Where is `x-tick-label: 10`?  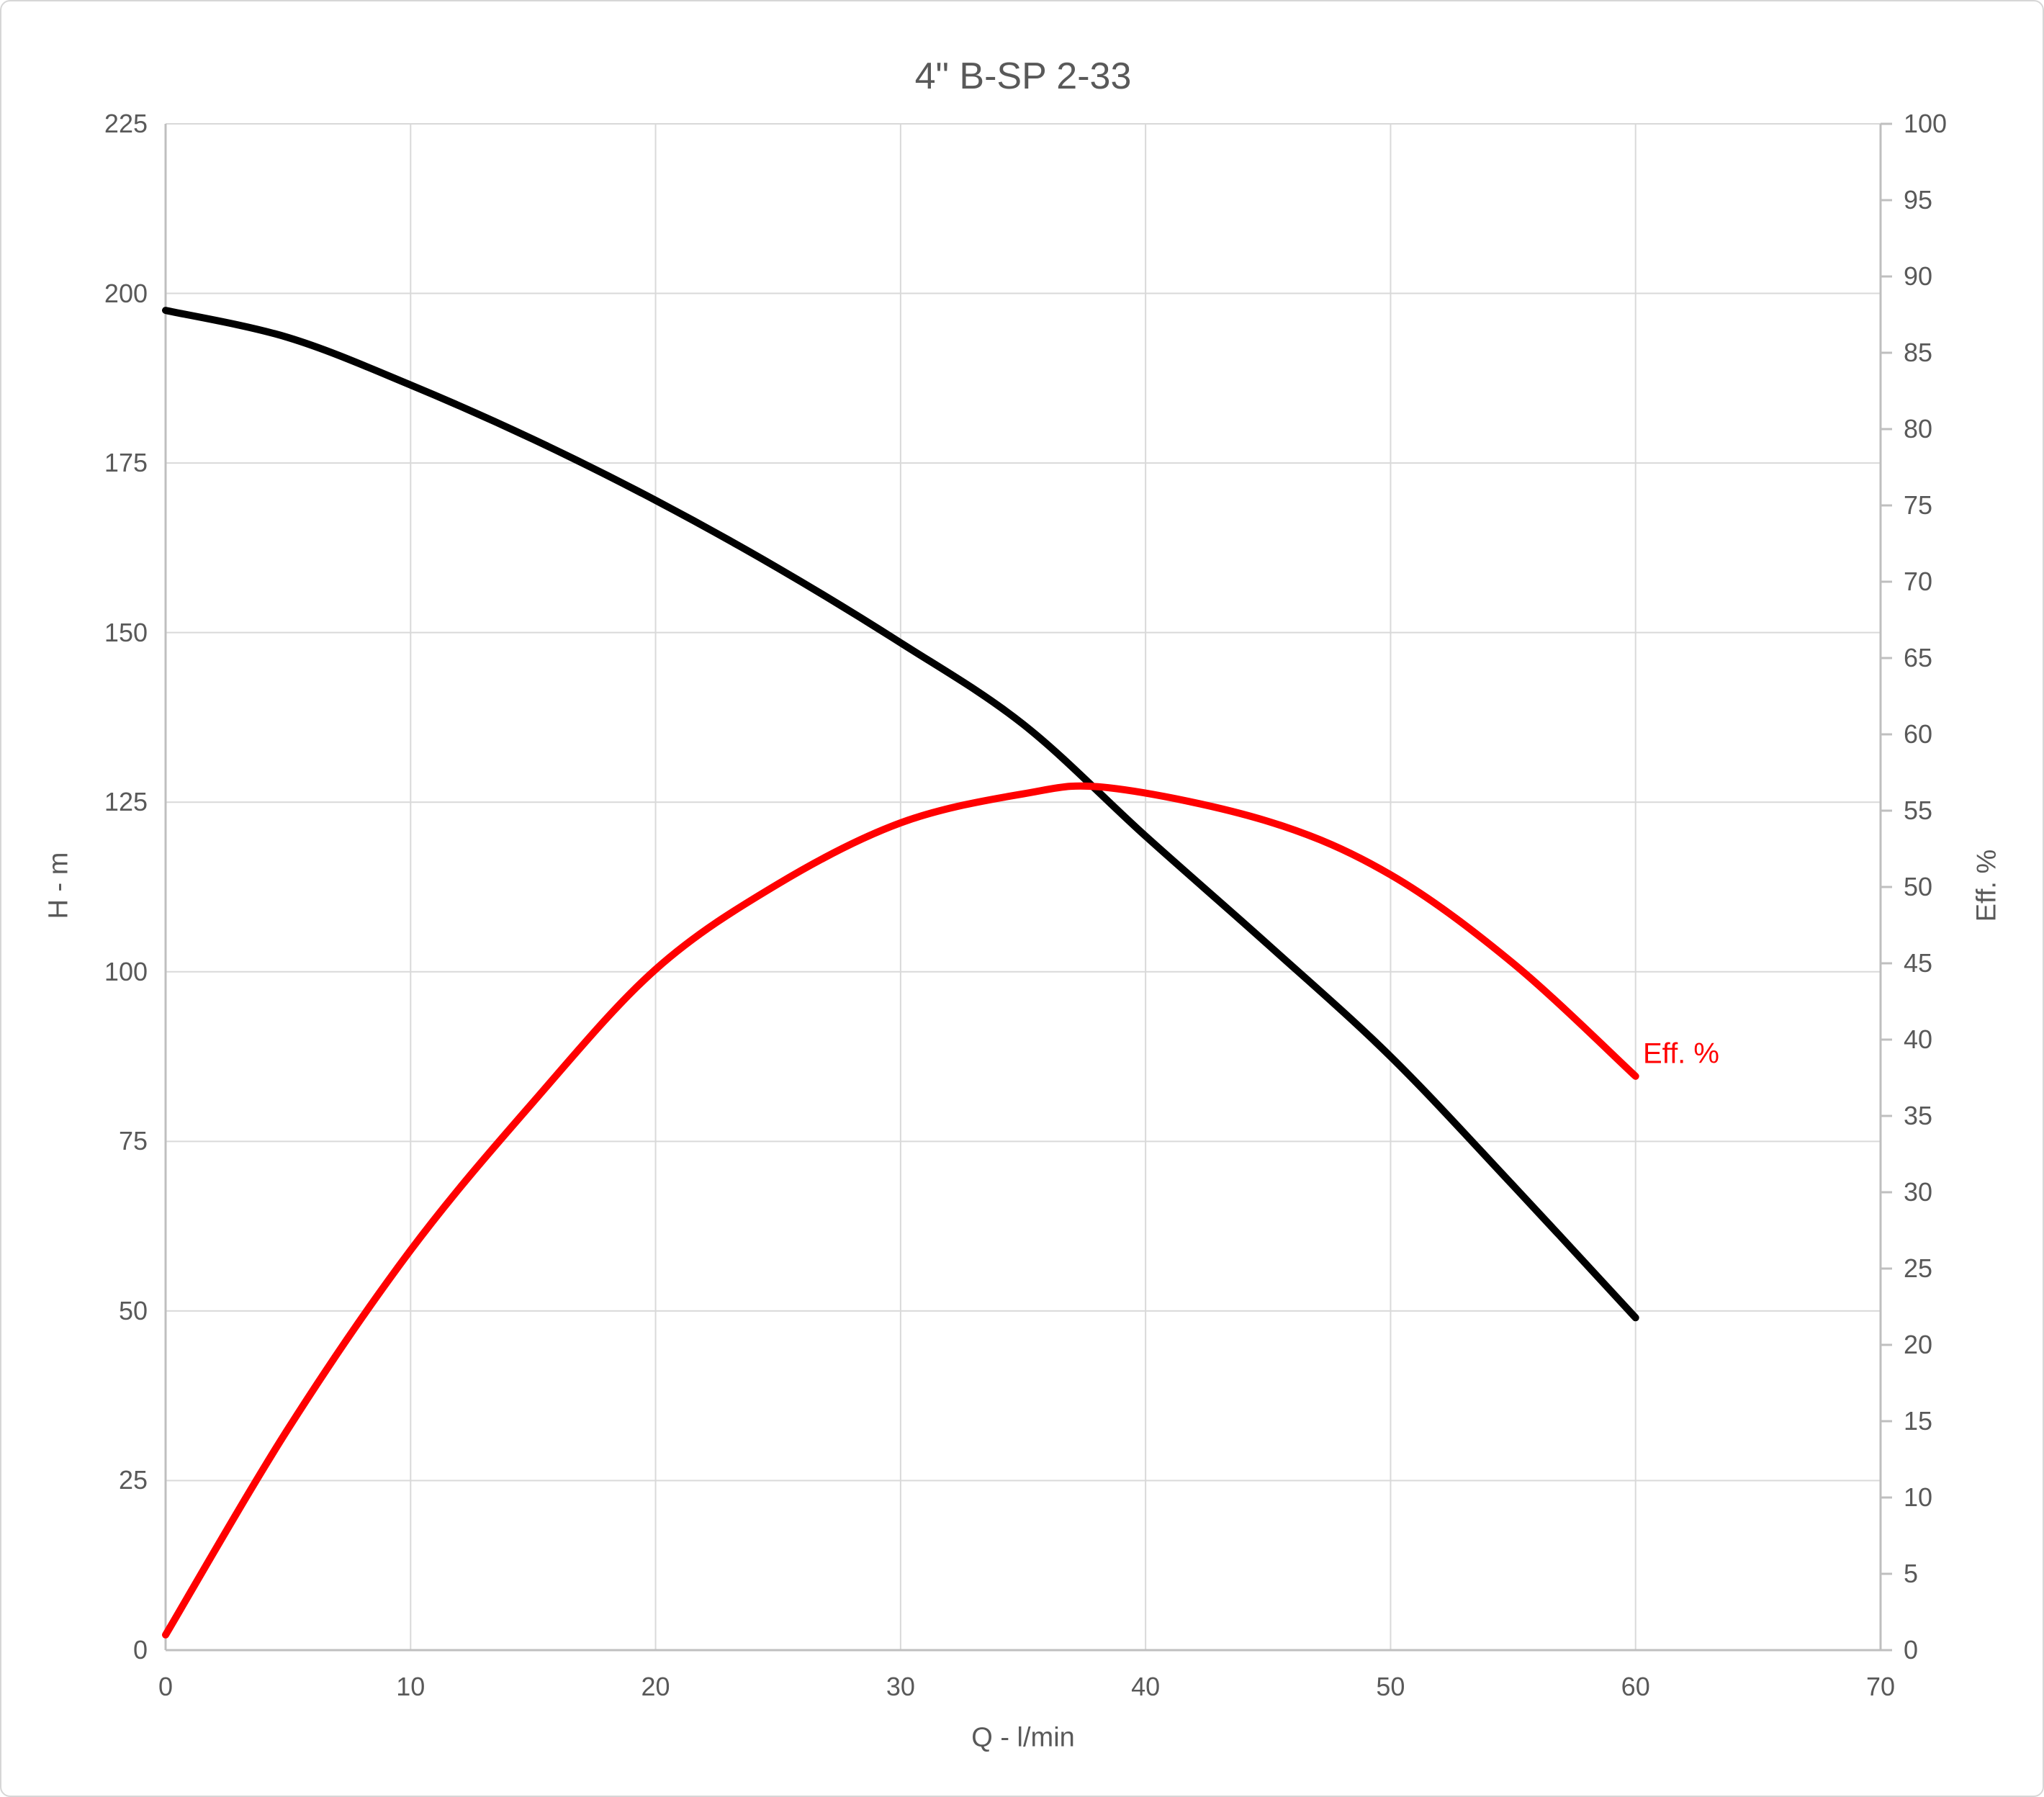
x-tick-label: 10 is located at coordinates (411, 1687).